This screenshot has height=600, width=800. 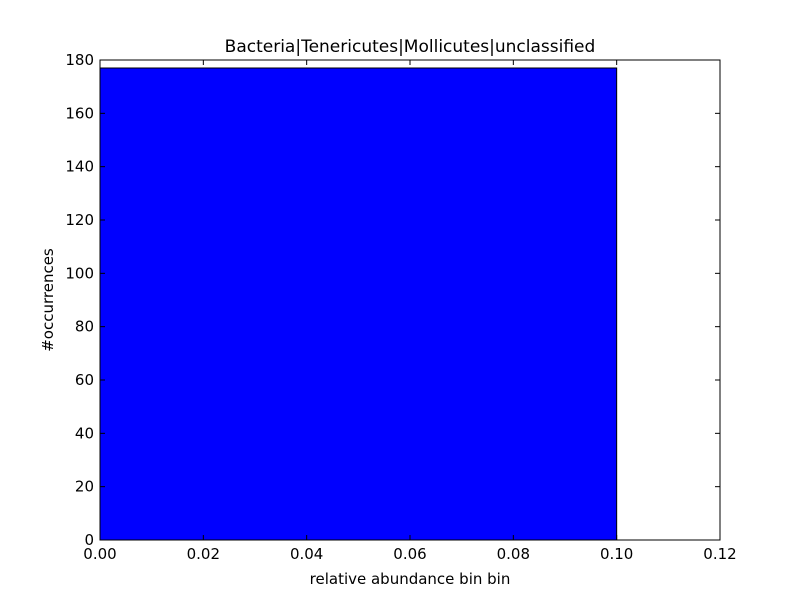 What do you see at coordinates (616, 554) in the screenshot?
I see `x-tick-label-5: 0.10` at bounding box center [616, 554].